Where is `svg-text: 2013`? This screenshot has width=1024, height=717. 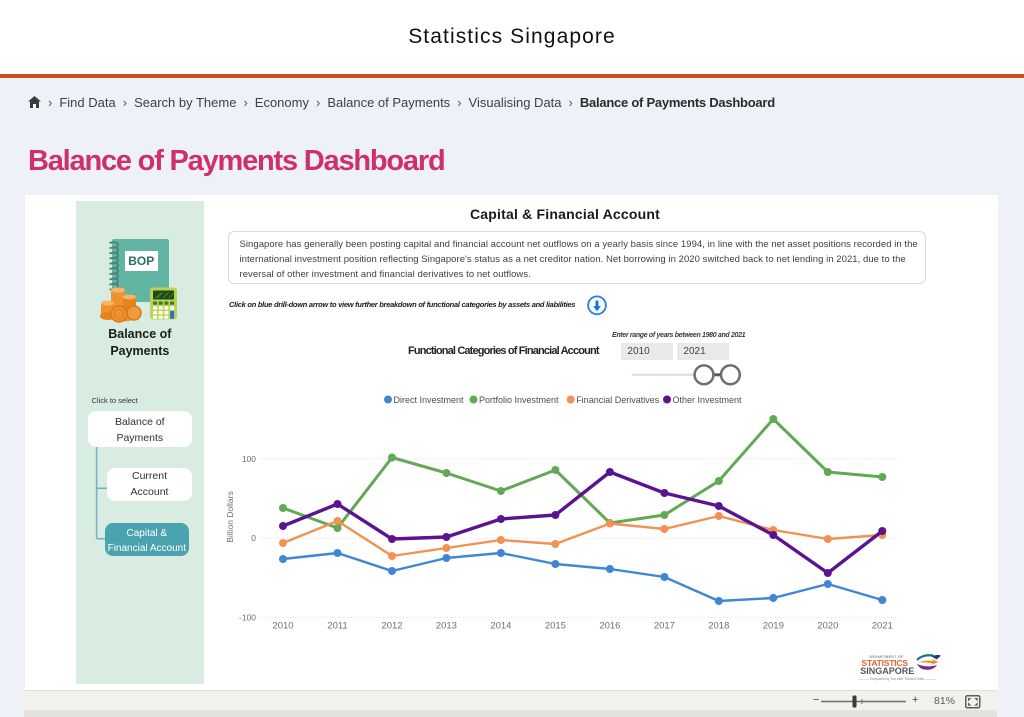
svg-text: 2013 is located at coordinates (446, 626).